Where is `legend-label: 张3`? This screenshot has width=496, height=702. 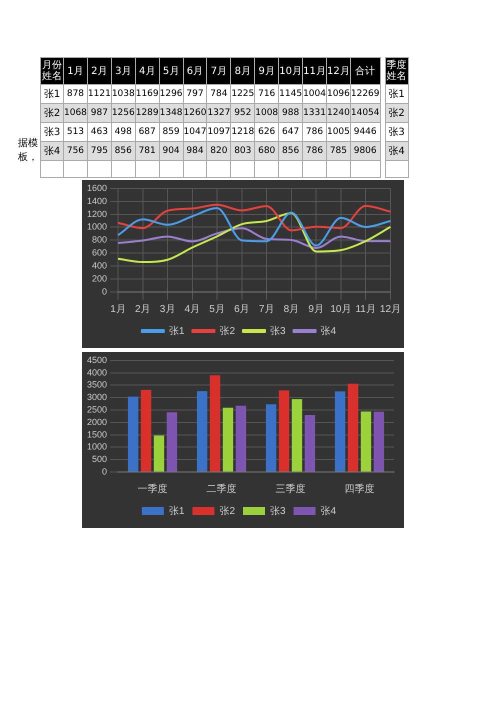 legend-label: 张3 is located at coordinates (278, 330).